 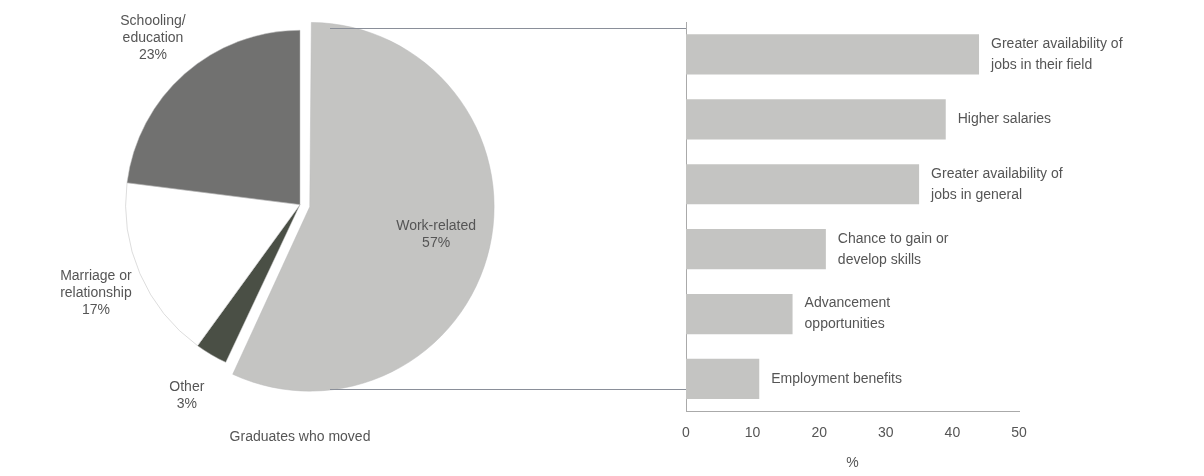 What do you see at coordinates (95, 308) in the screenshot?
I see `data-label: 17%` at bounding box center [95, 308].